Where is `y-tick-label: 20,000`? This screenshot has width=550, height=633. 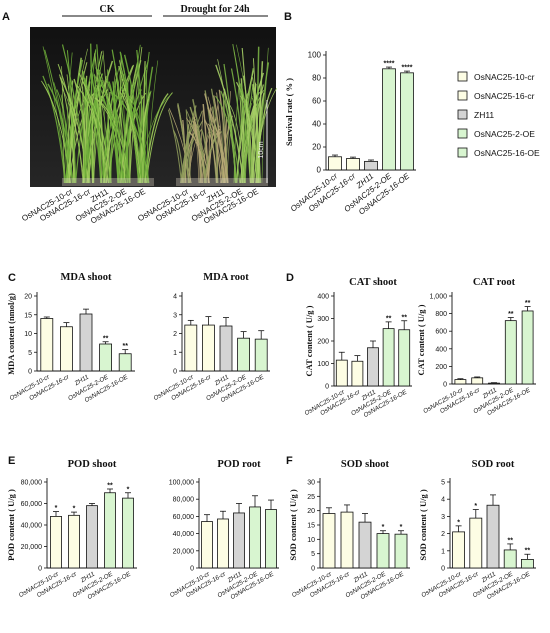
y-tick-label: 20,000 is located at coordinates (184, 551).